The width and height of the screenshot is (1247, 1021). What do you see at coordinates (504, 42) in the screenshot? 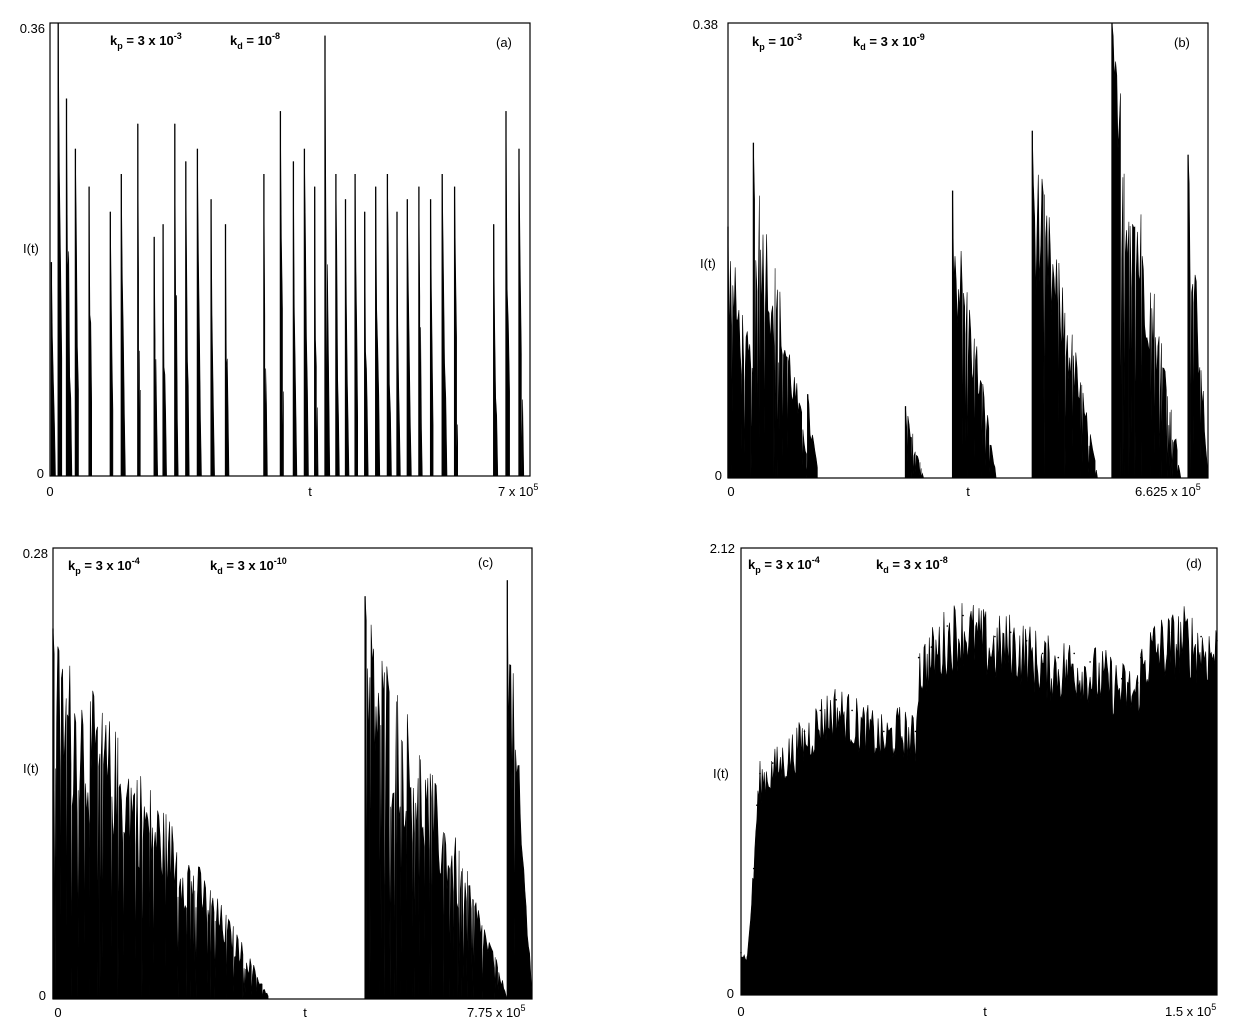
I see `panel-a-label: (a)` at bounding box center [504, 42].